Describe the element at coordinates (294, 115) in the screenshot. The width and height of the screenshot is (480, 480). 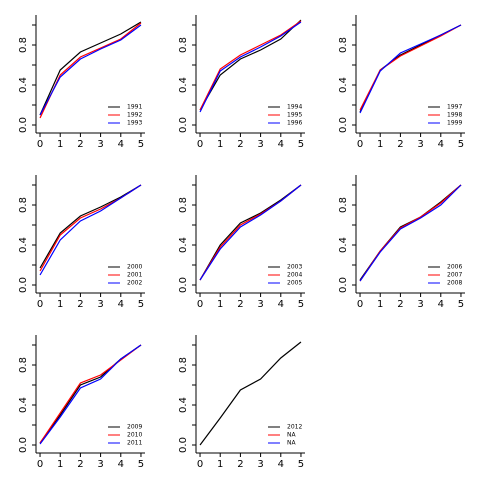
I see `legend-label: 1995` at that location.